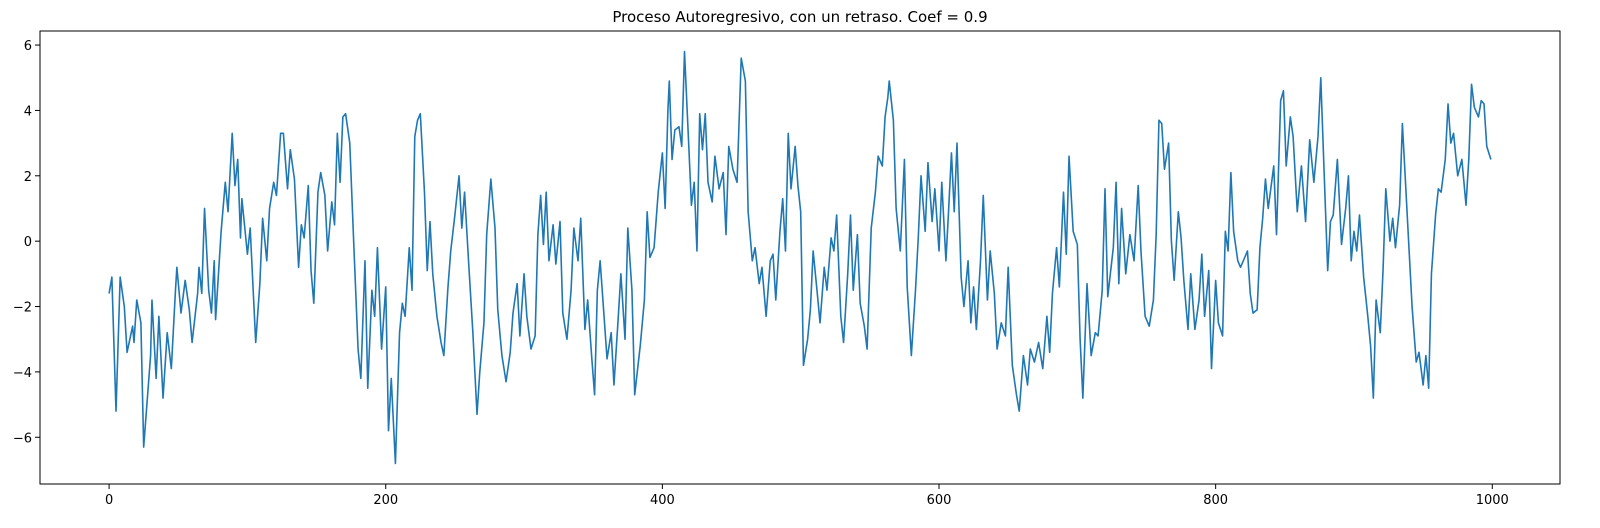 The width and height of the screenshot is (1600, 528). What do you see at coordinates (939, 500) in the screenshot?
I see `x-tick-label: 600` at bounding box center [939, 500].